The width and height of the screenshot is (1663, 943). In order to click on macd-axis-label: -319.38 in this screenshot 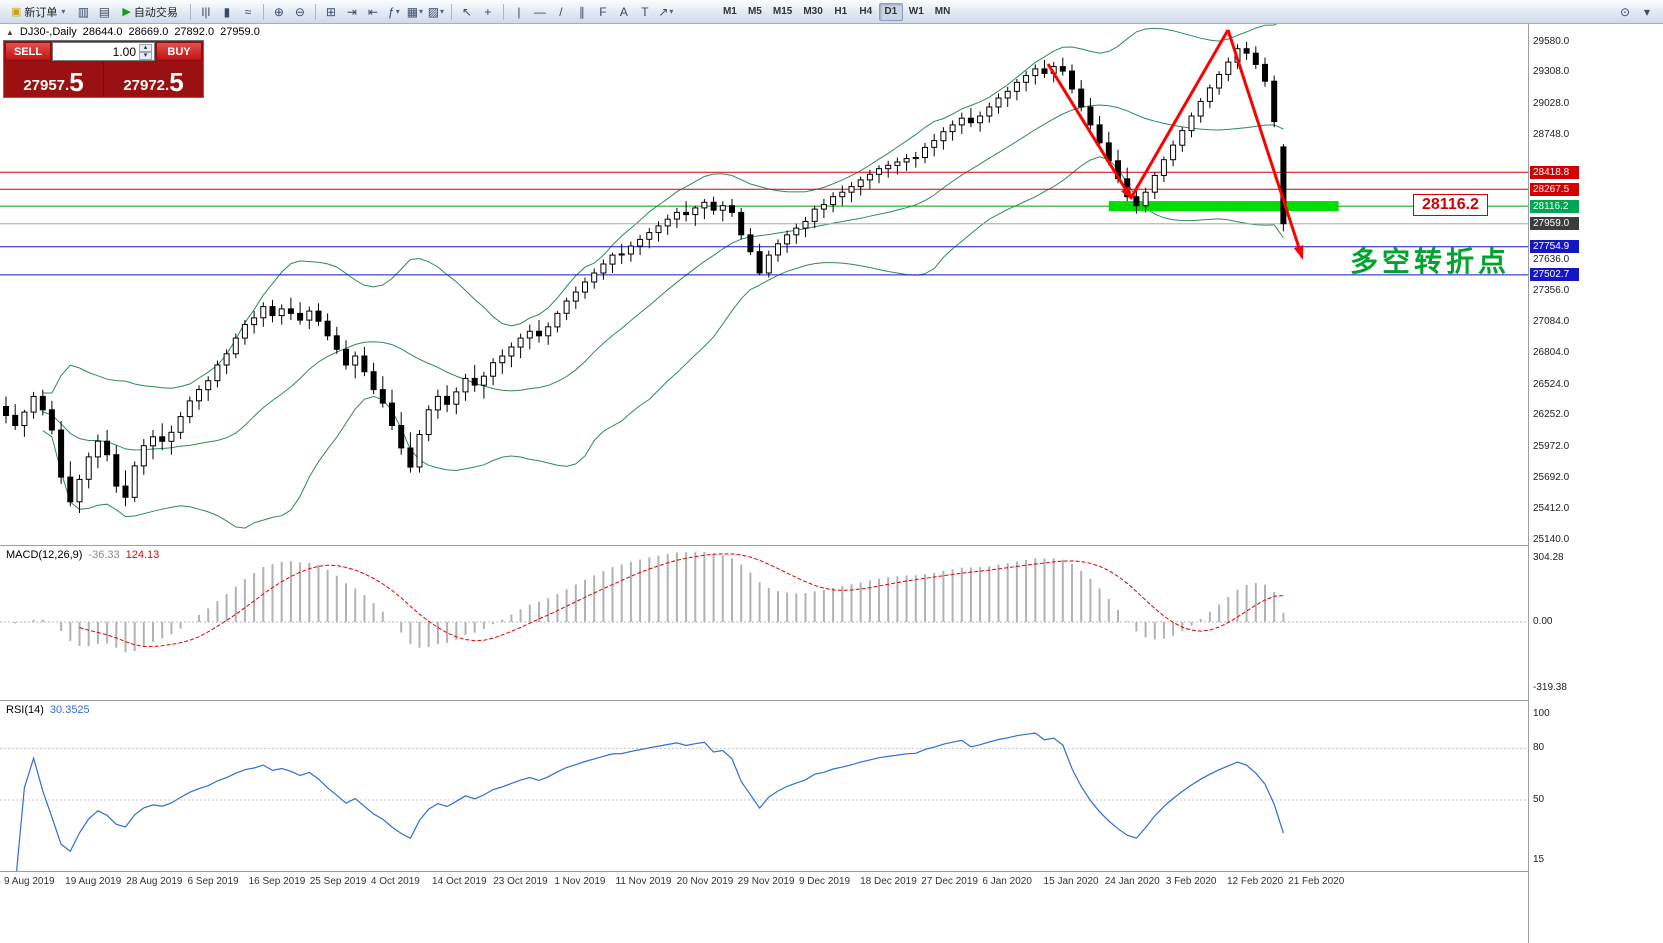, I will do `click(1550, 687)`.